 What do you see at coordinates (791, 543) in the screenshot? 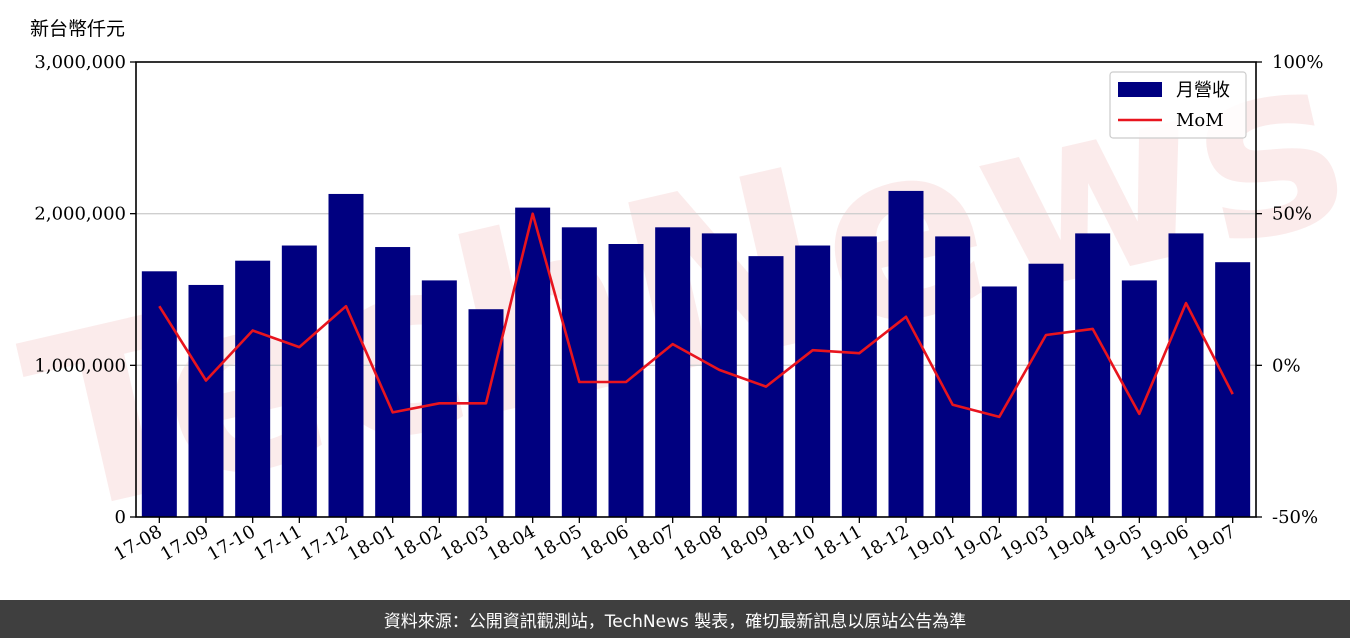
I see `x-tick-label: 18-10` at bounding box center [791, 543].